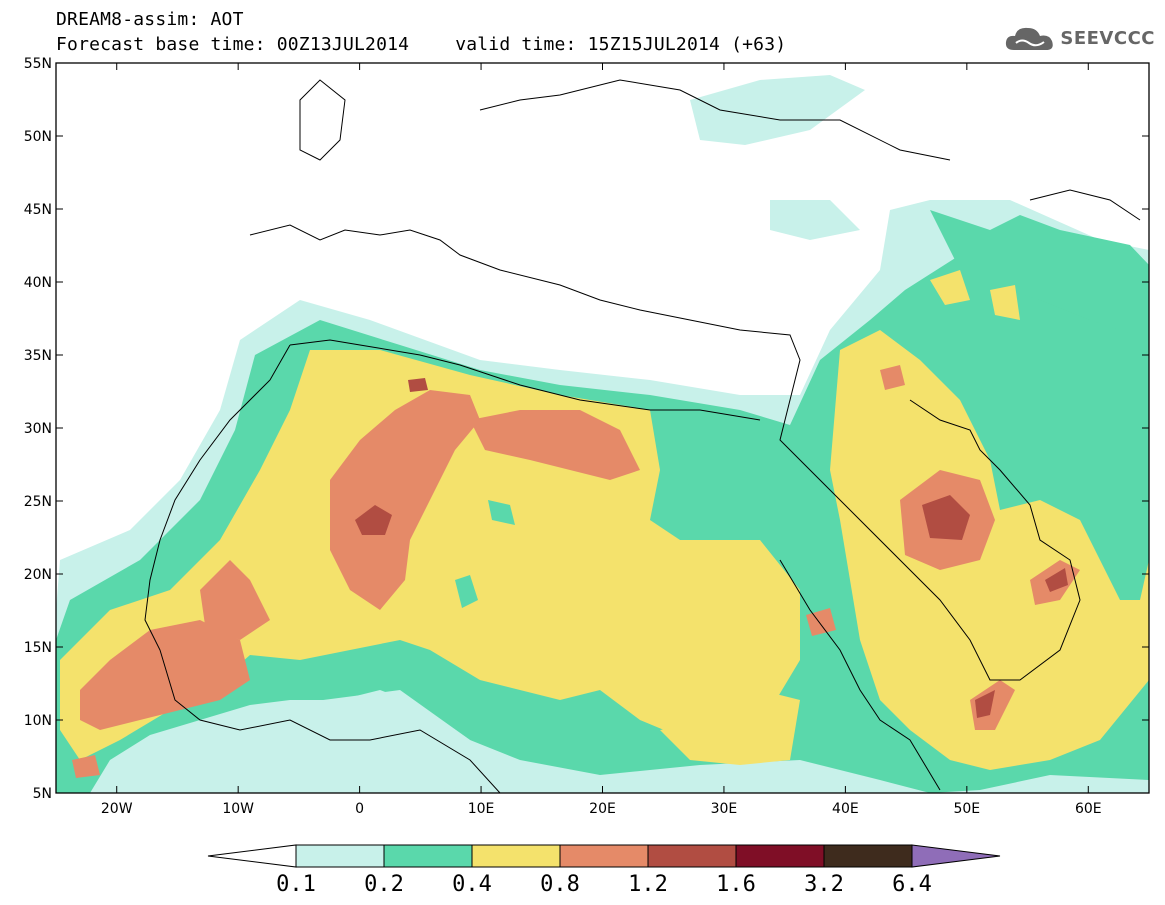  What do you see at coordinates (384, 884) in the screenshot?
I see `colorbar-tick-label: 0.2` at bounding box center [384, 884].